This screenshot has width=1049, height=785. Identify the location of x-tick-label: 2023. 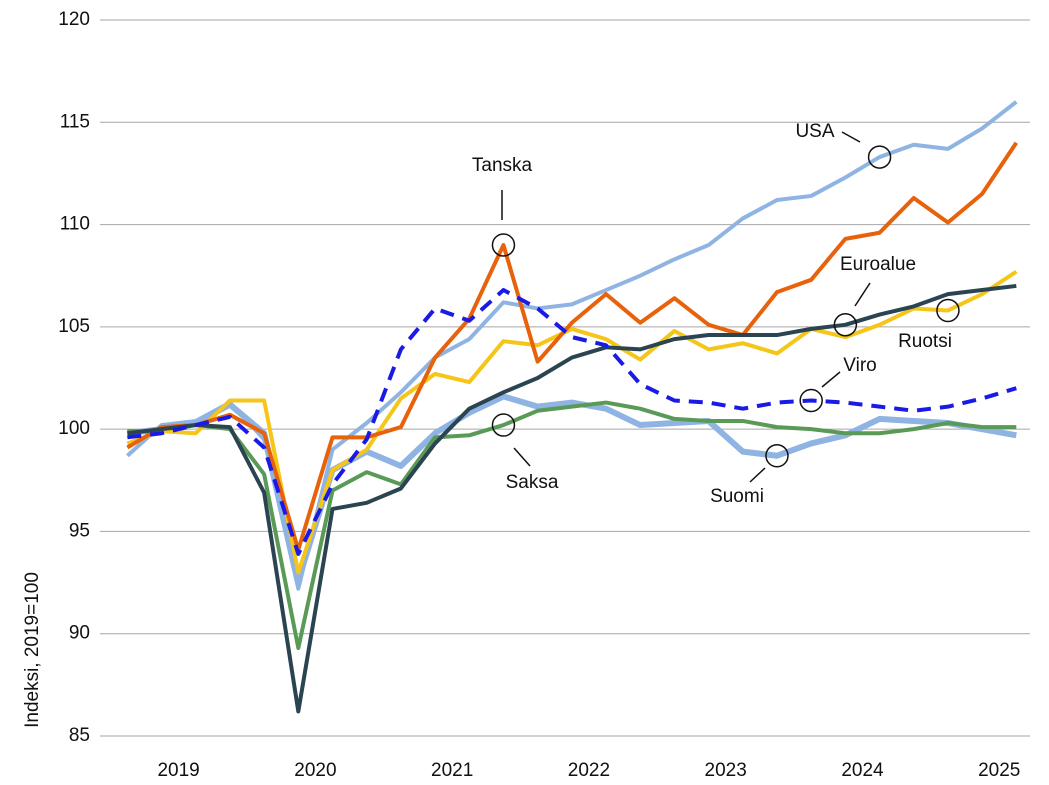
(726, 770).